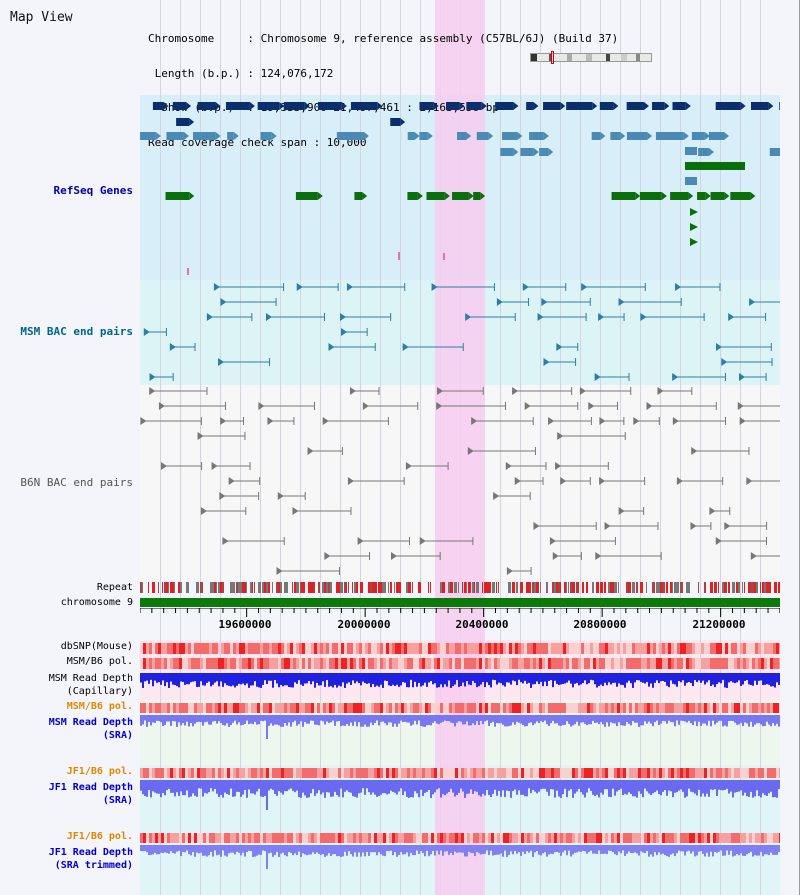  What do you see at coordinates (117, 800) in the screenshot?
I see `jf1-depth-sra-label-2: (SRA)` at bounding box center [117, 800].